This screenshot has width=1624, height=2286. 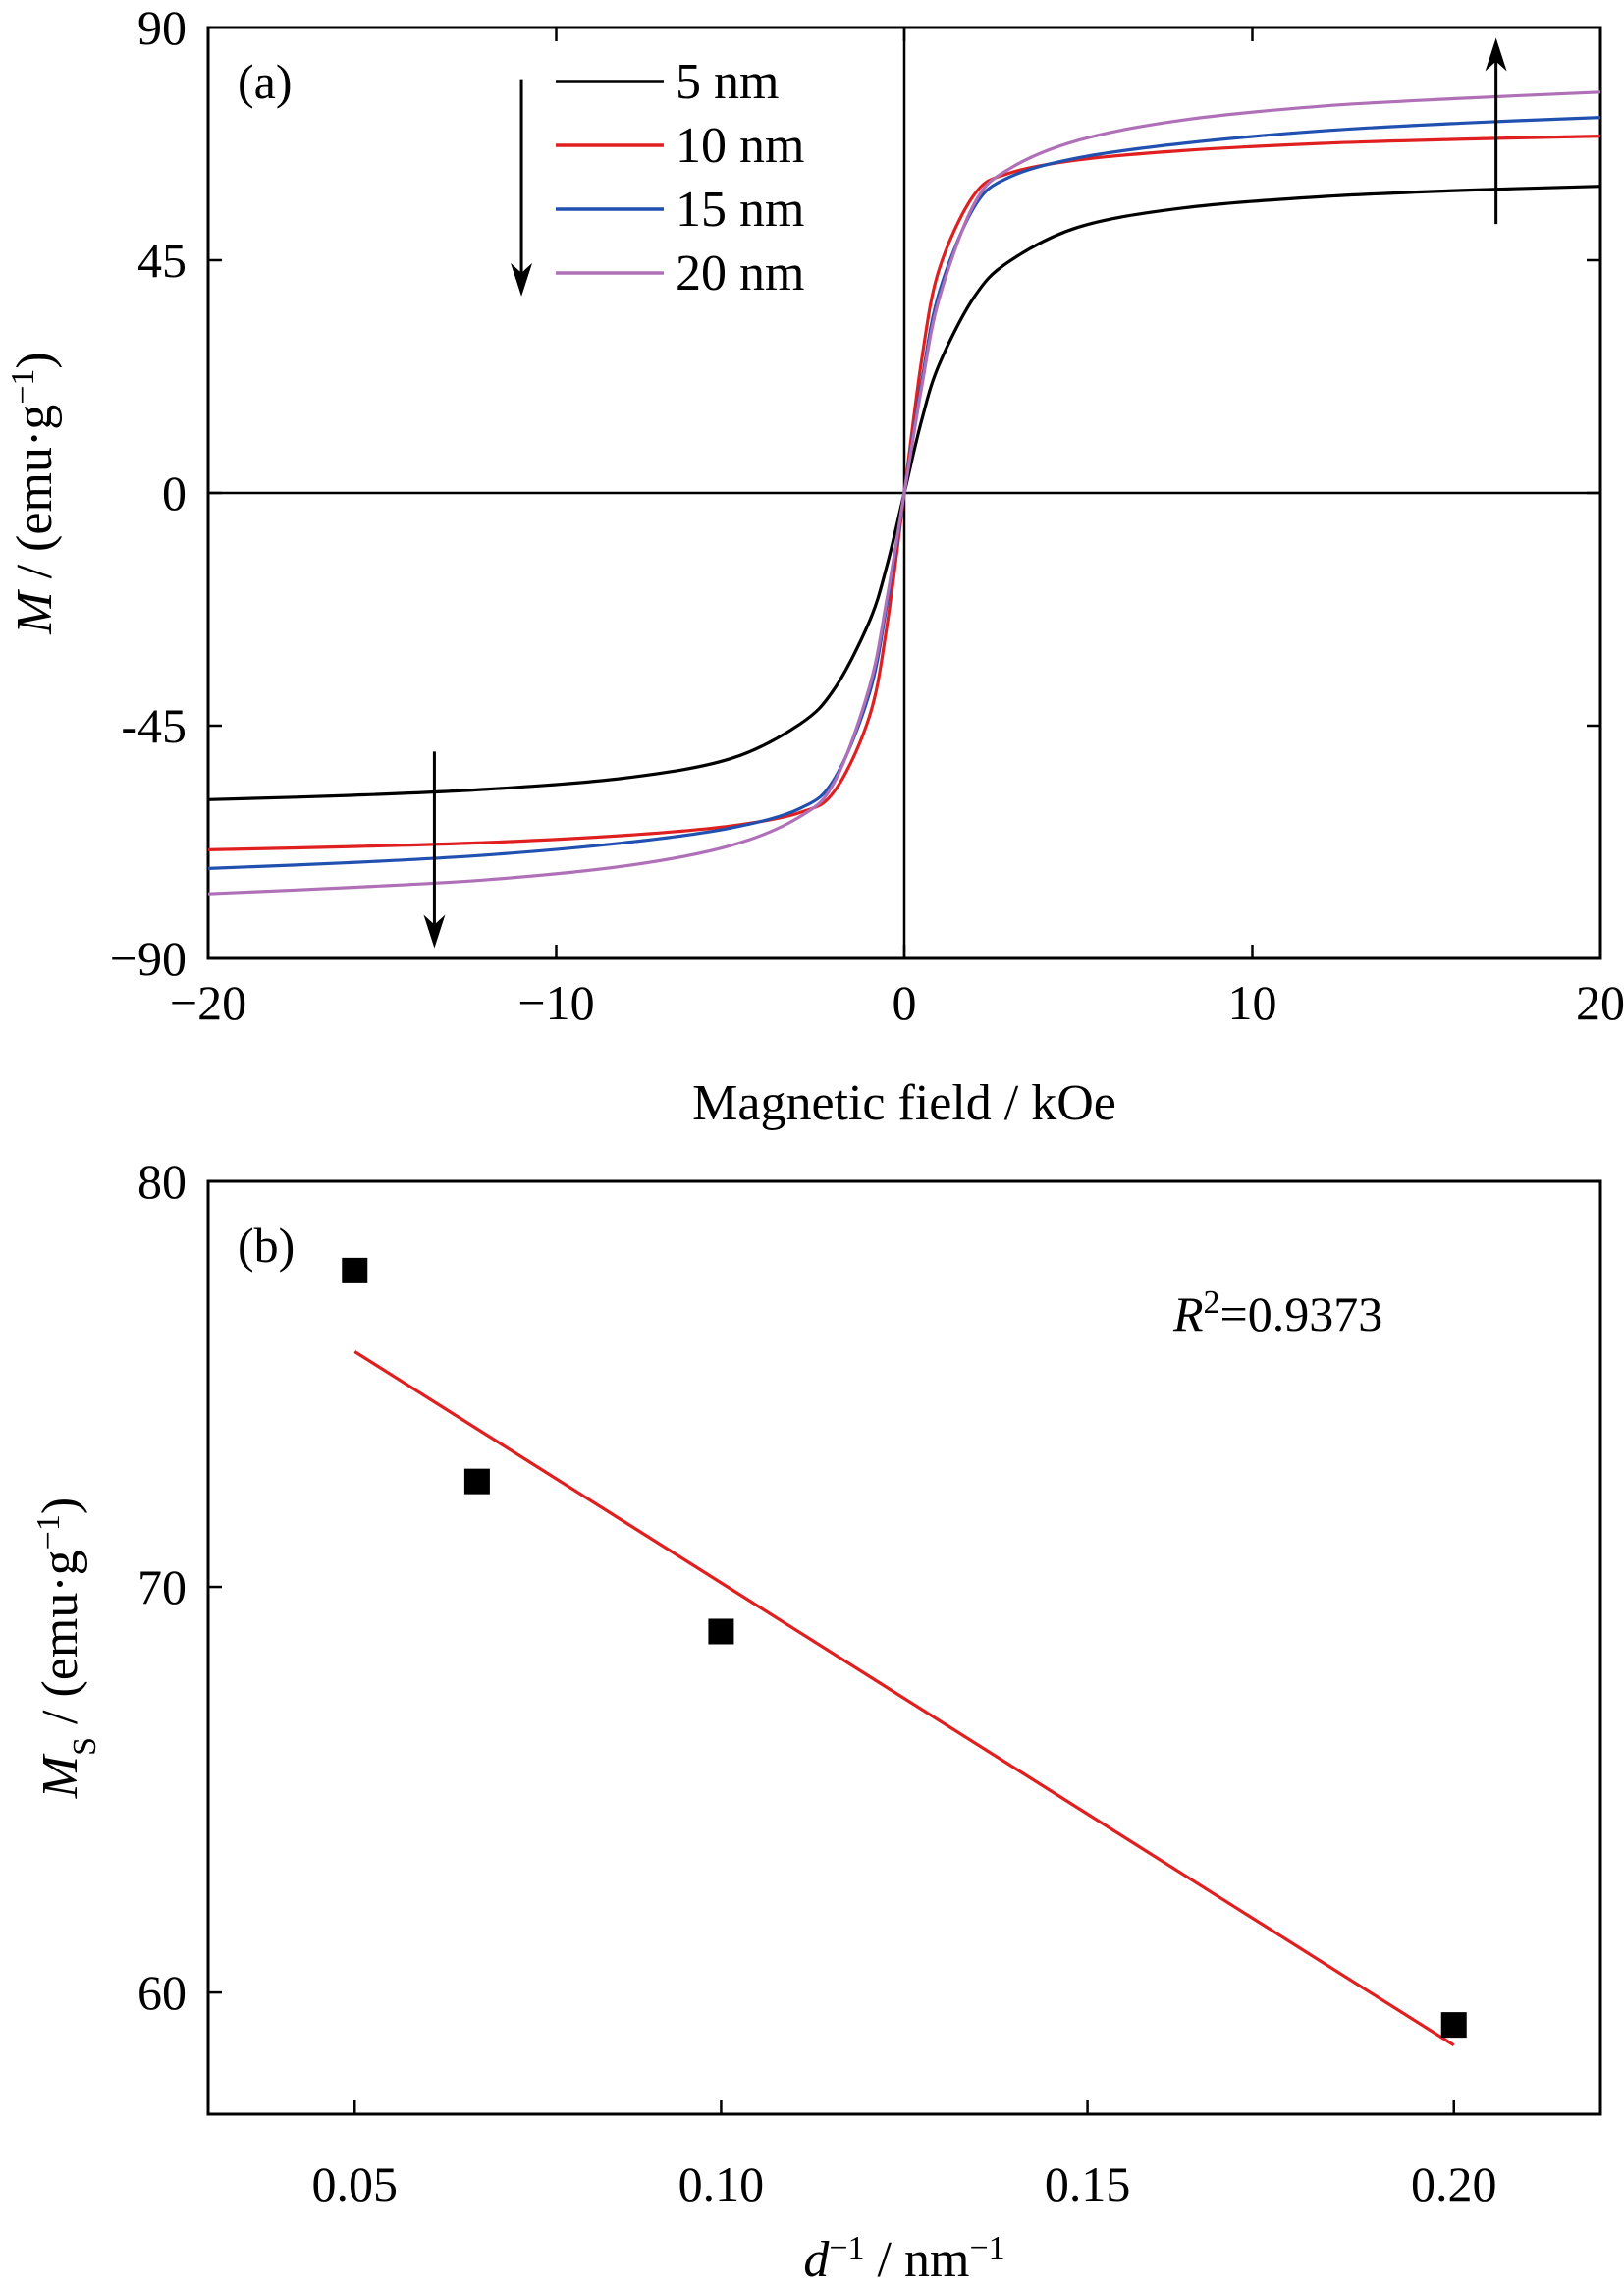 I want to click on y-axis-unit-close-a: ), so click(x=35, y=360).